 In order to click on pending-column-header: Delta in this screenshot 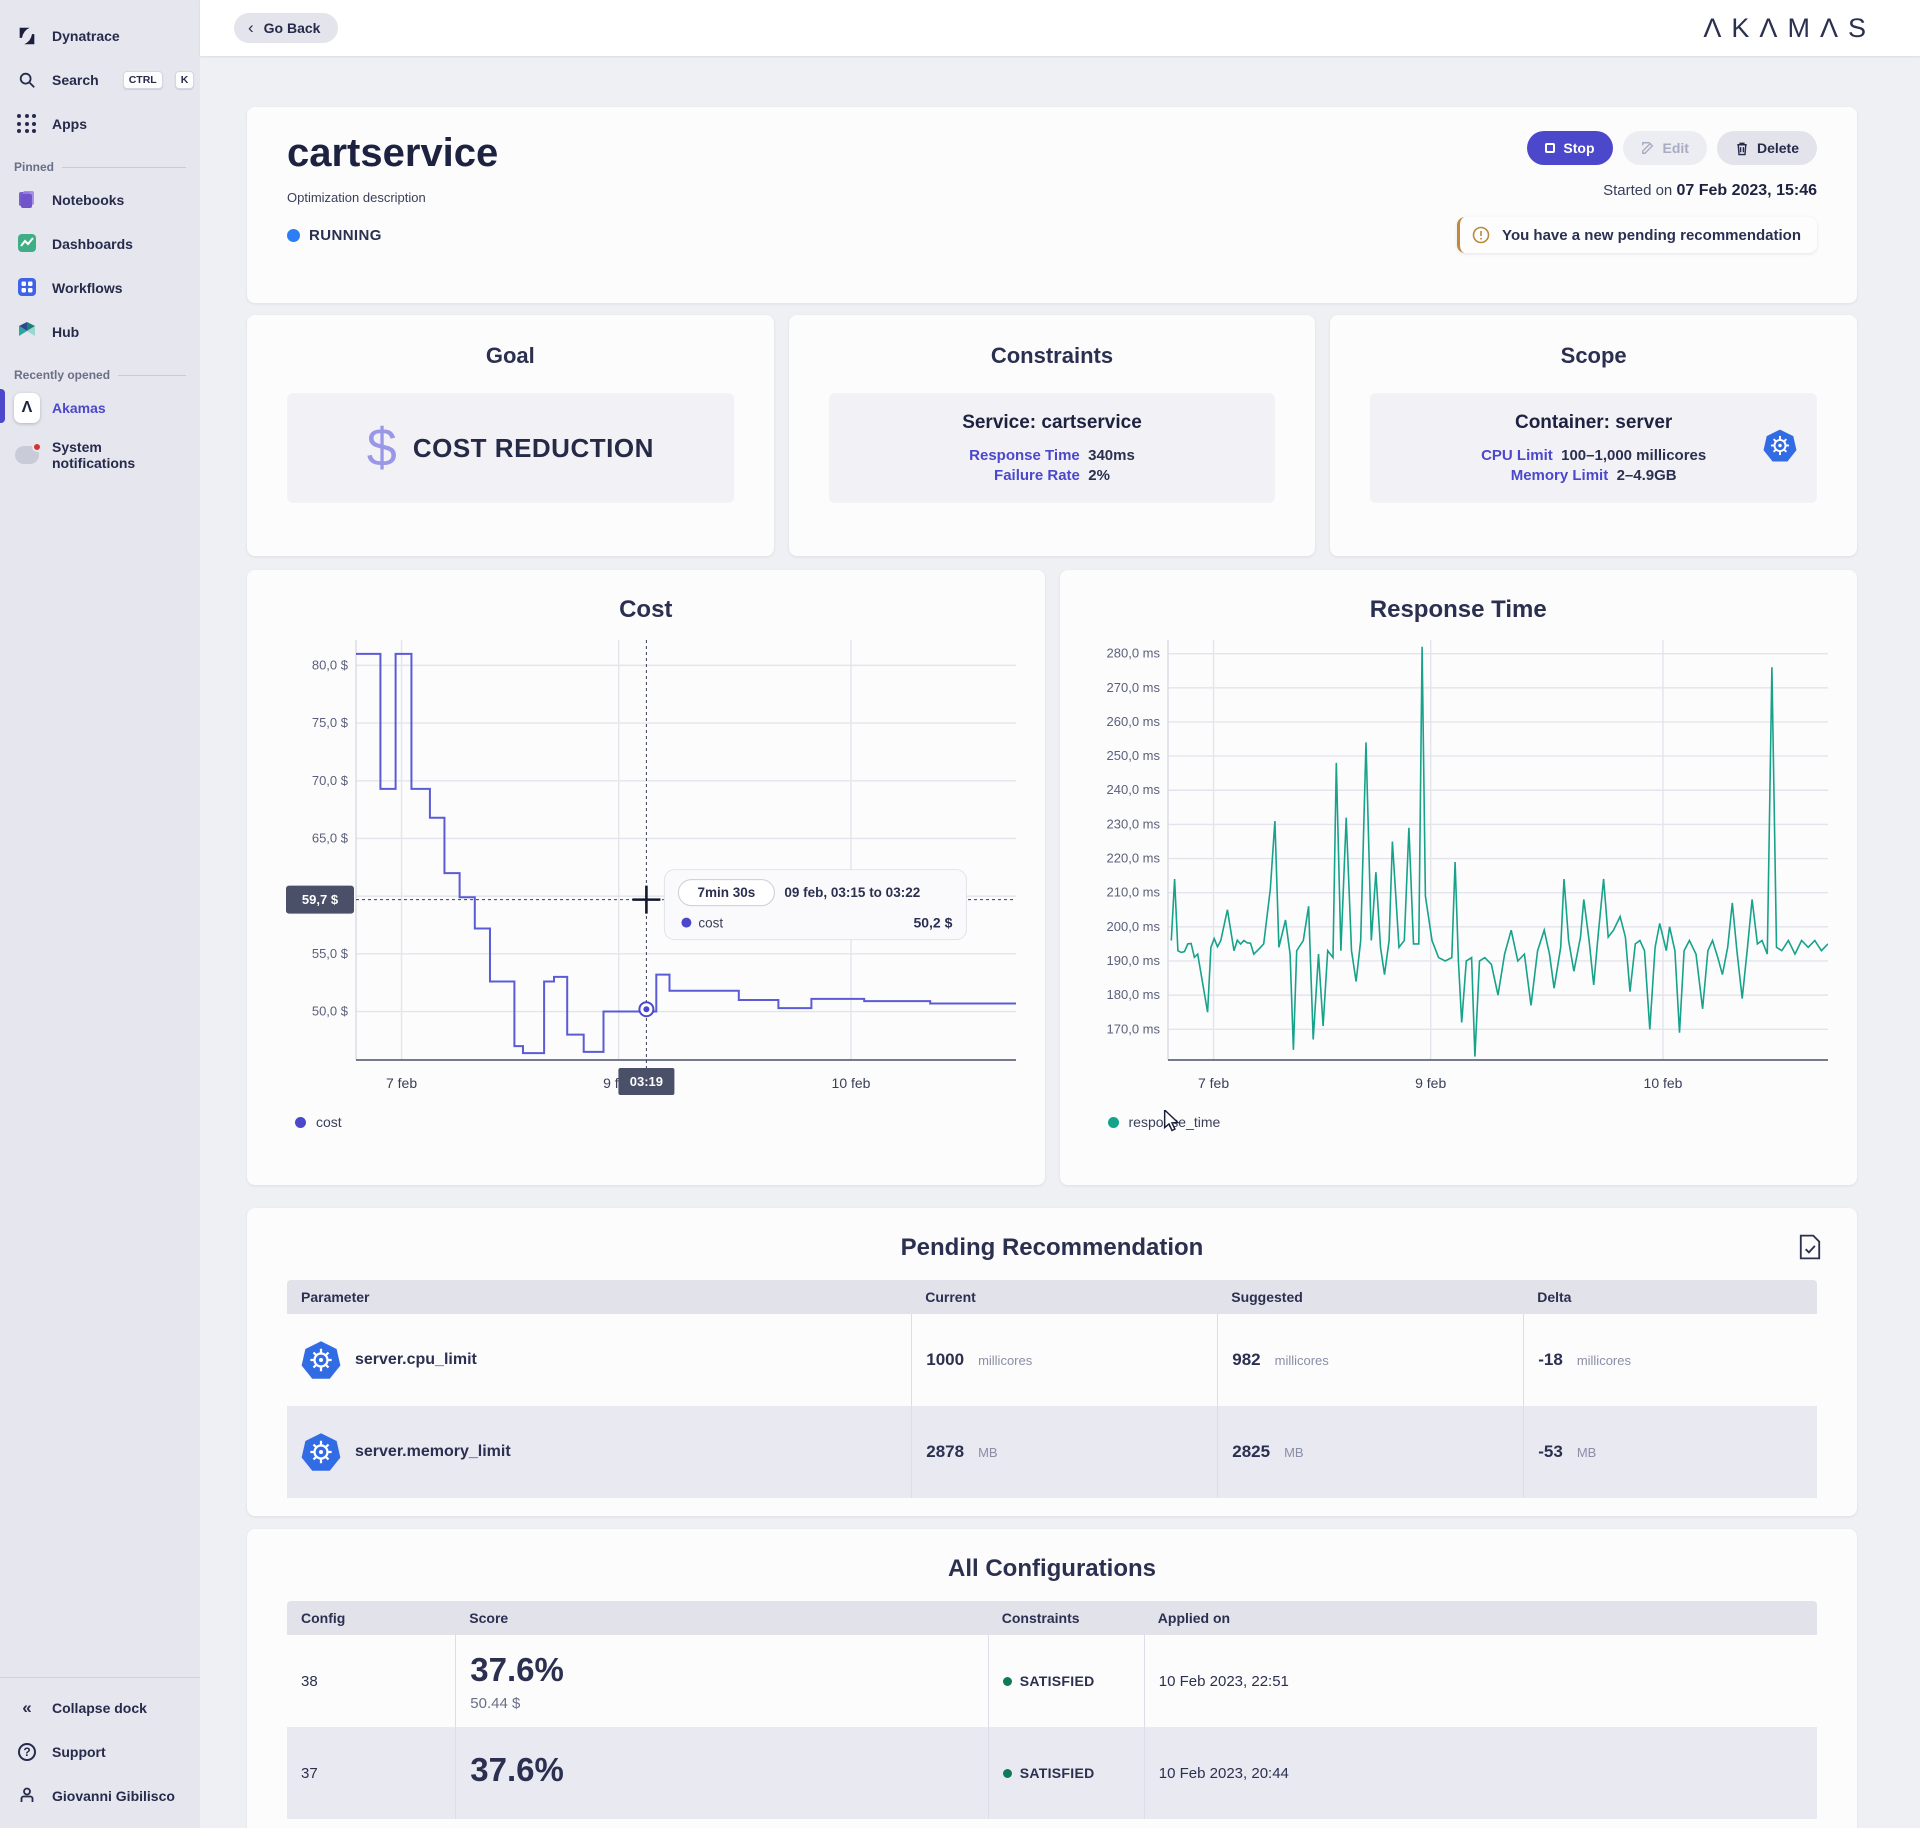, I will do `click(1554, 1297)`.